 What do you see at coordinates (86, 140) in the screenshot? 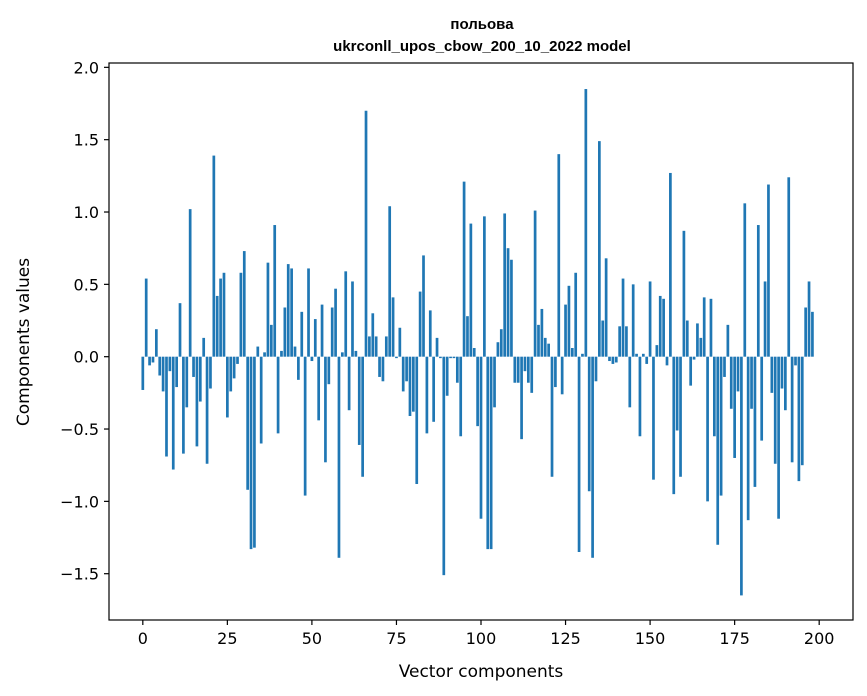
I see `y-tick-label: 1.5` at bounding box center [86, 140].